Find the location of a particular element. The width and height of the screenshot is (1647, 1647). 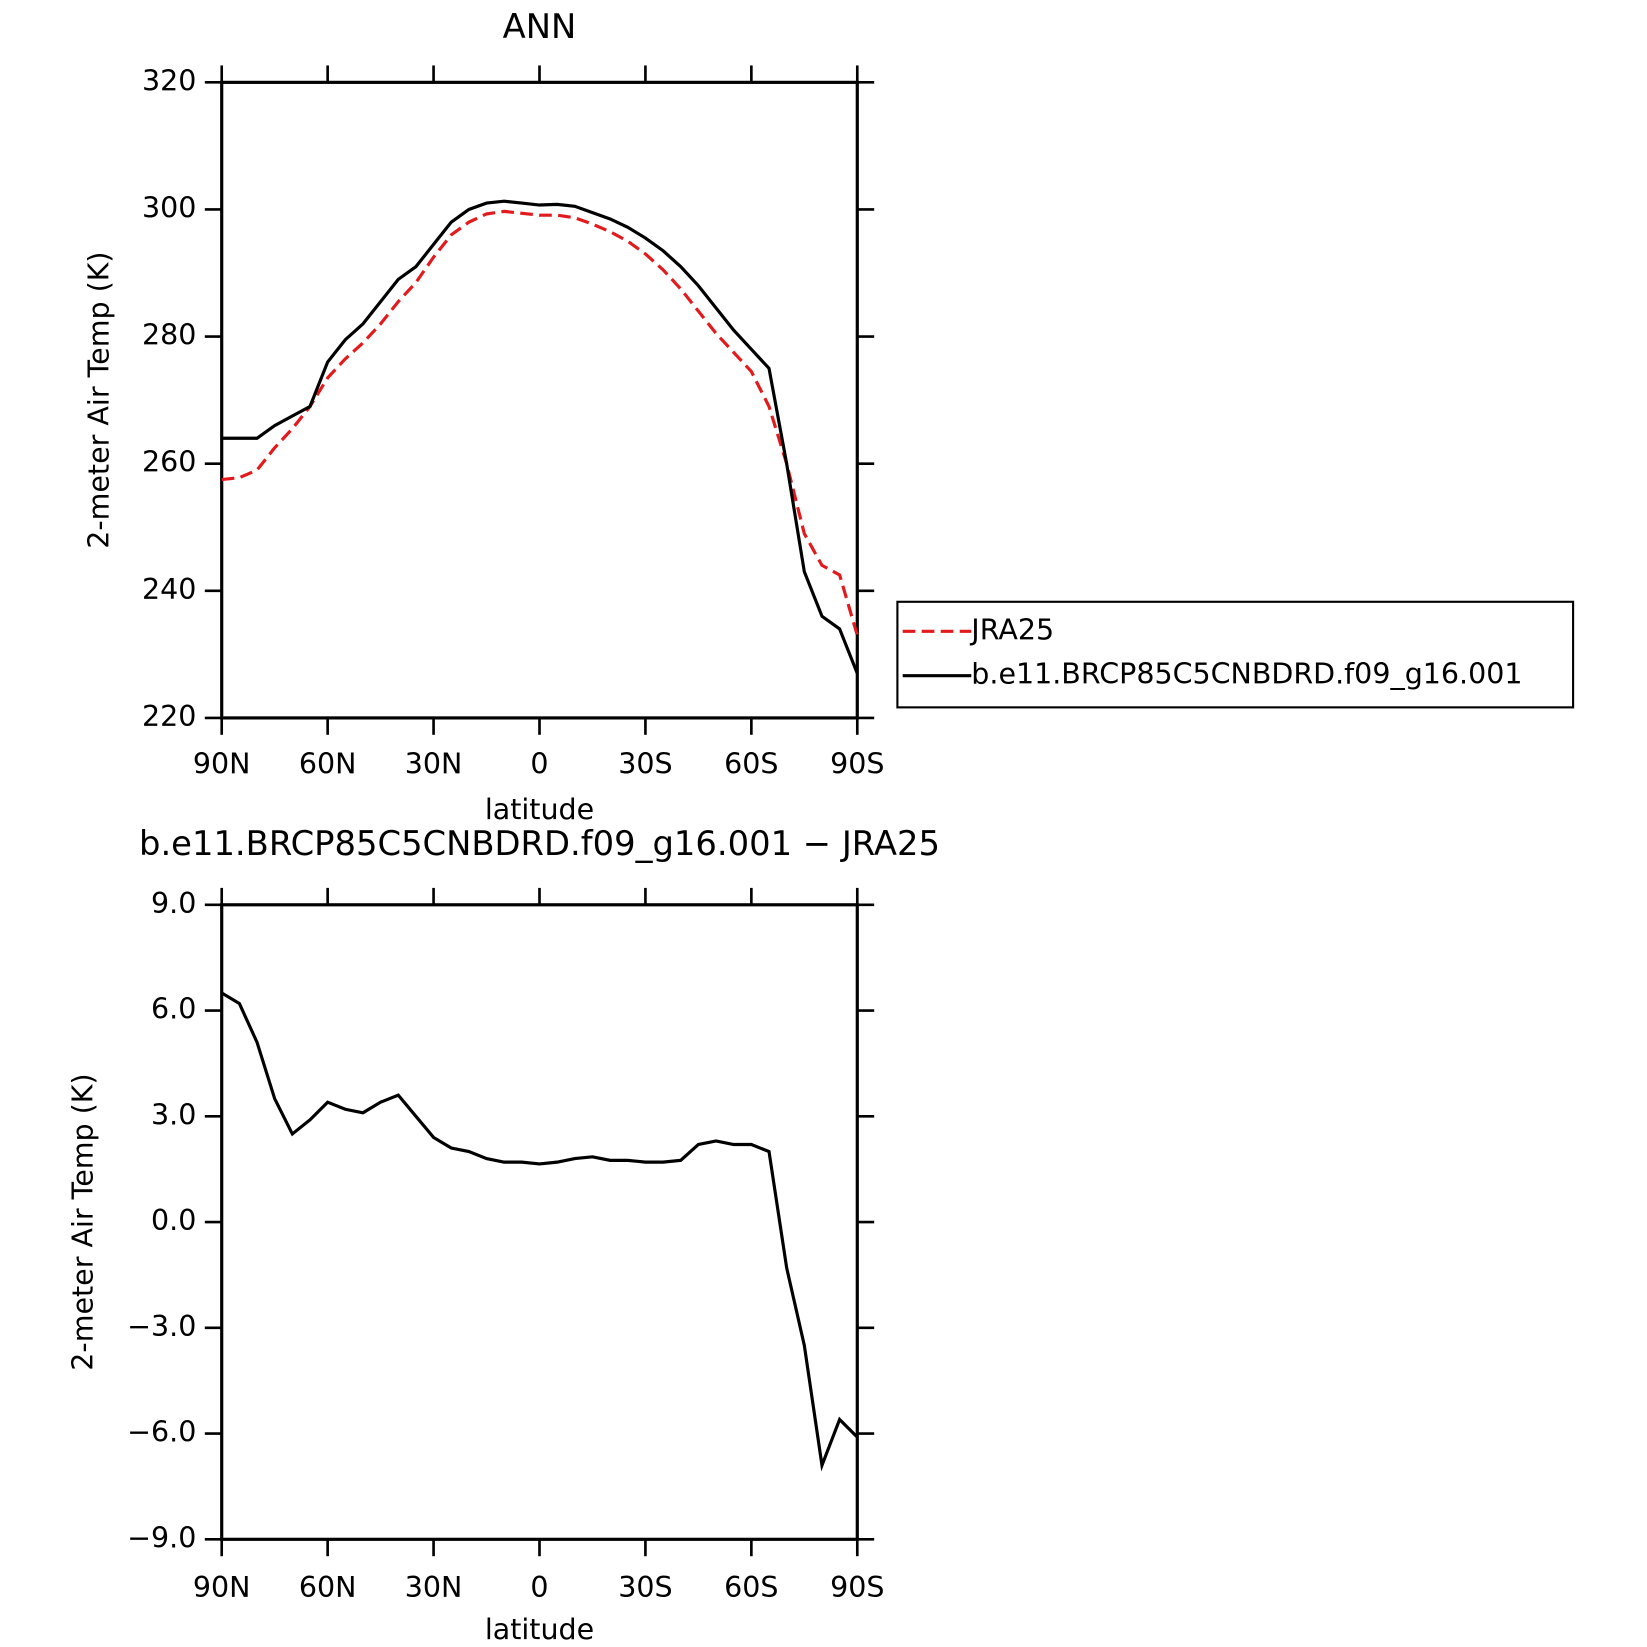

y-tick-label: 6.0 is located at coordinates (173, 1009).